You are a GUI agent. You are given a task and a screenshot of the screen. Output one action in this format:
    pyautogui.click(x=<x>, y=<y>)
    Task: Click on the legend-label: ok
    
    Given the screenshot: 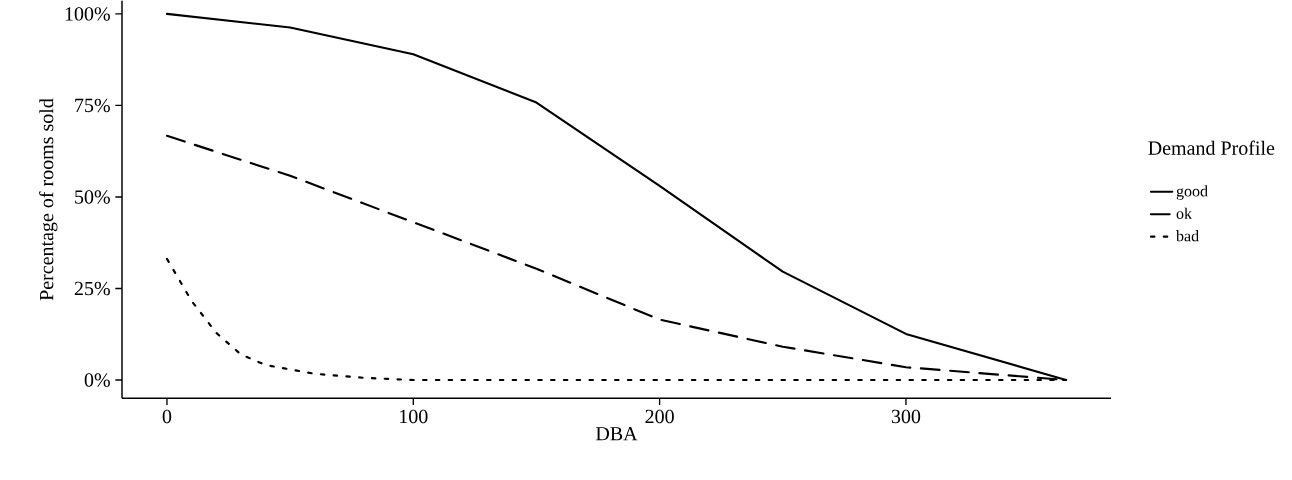 What is the action you would take?
    pyautogui.click(x=1184, y=213)
    